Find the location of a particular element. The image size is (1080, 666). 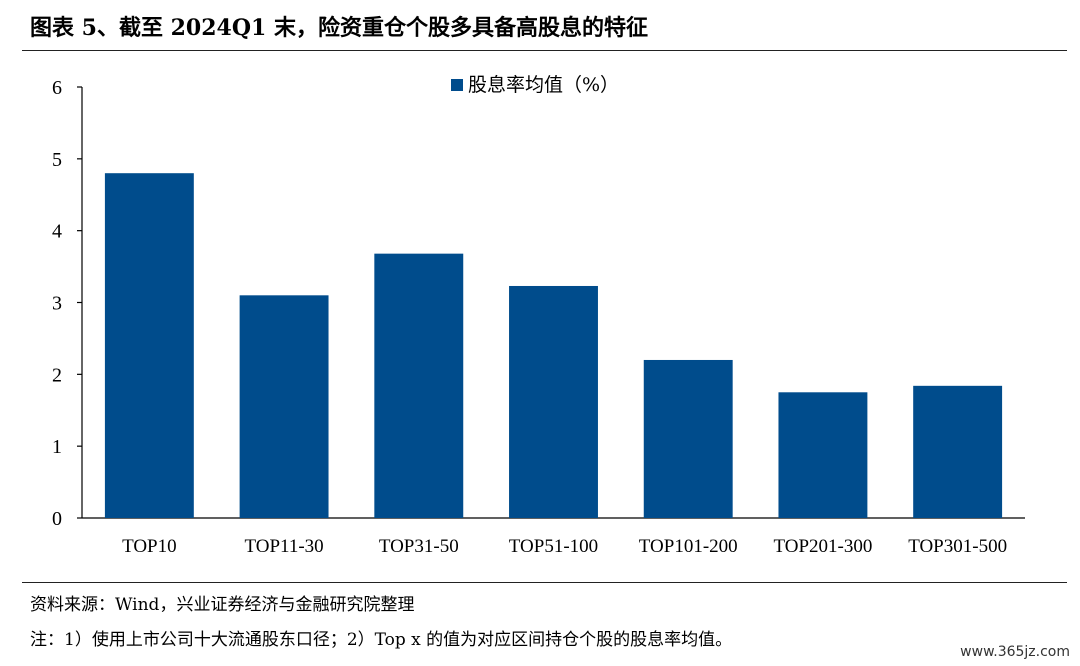

y-tick-label: 2 is located at coordinates (57, 375).